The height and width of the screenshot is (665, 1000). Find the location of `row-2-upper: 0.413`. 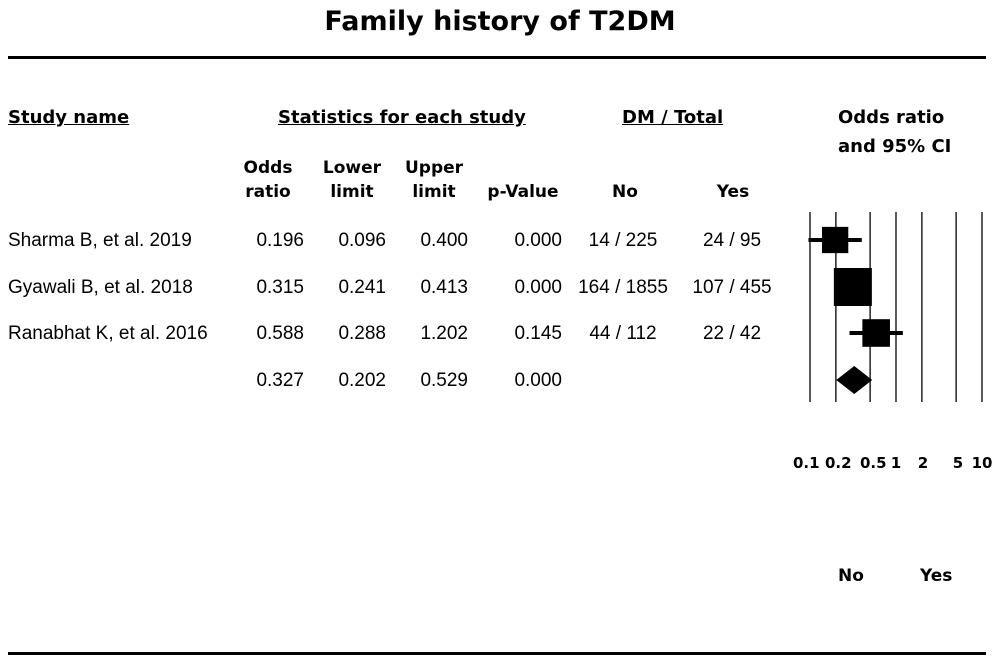

row-2-upper: 0.413 is located at coordinates (444, 287).